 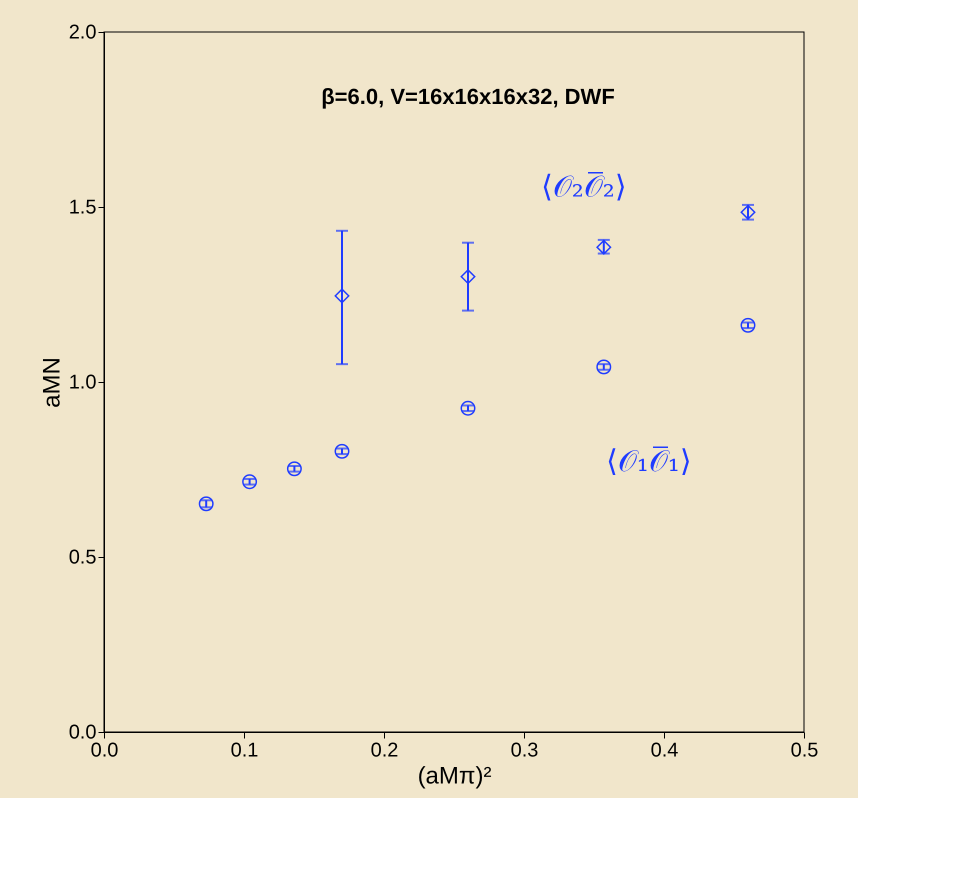 I want to click on x-tick-label: 0.5, so click(x=804, y=751).